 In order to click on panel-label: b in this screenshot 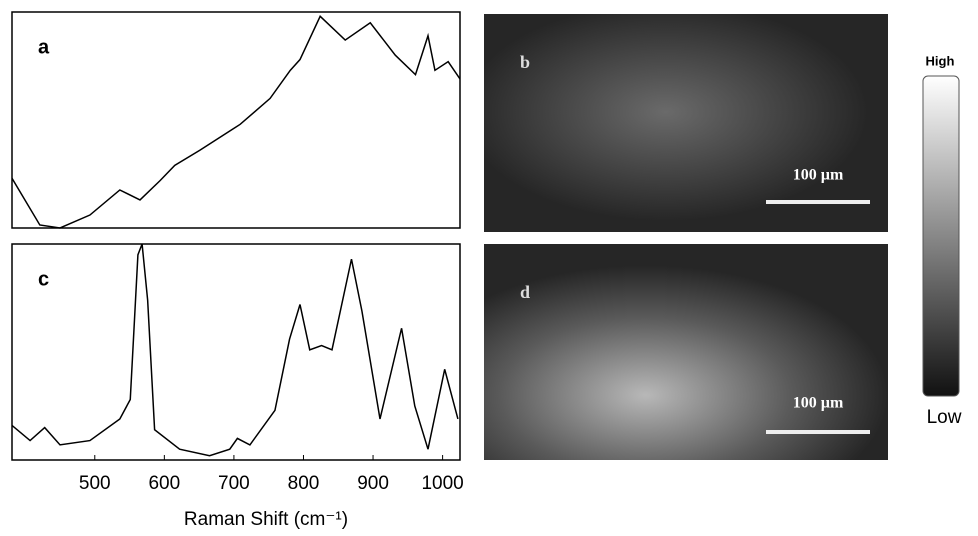, I will do `click(525, 62)`.